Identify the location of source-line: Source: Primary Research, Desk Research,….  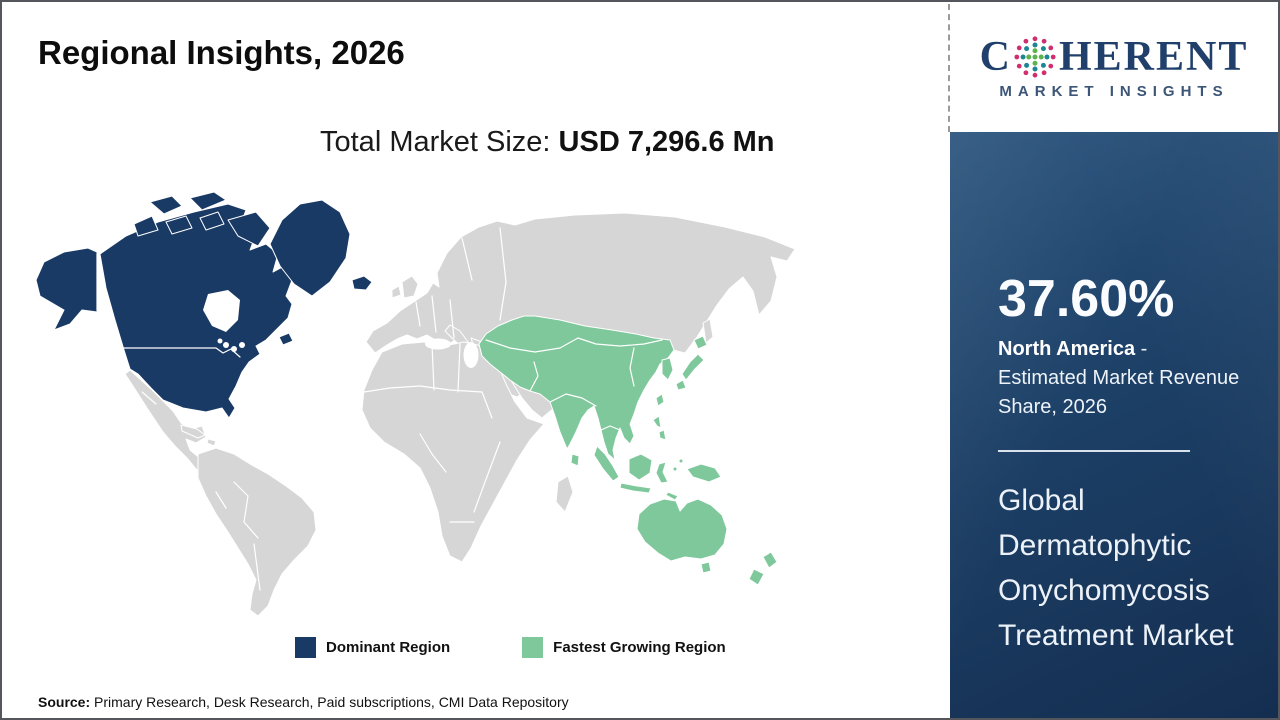
(303, 702).